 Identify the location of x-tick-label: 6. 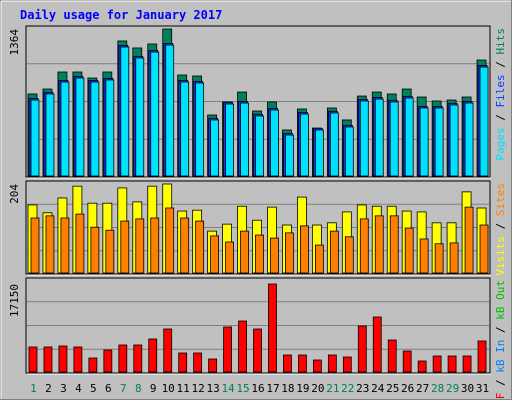
(108, 388).